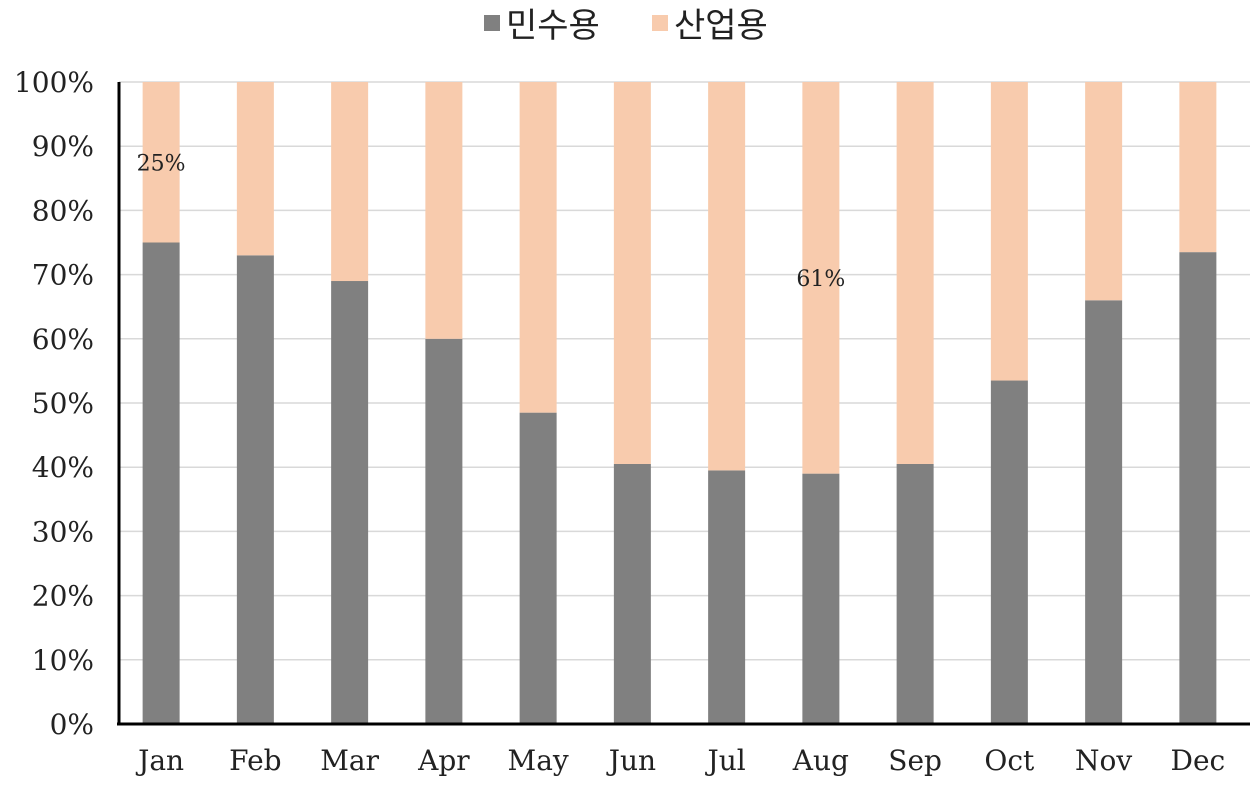 The width and height of the screenshot is (1259, 789). What do you see at coordinates (72, 724) in the screenshot?
I see `y-tick-label: 0%` at bounding box center [72, 724].